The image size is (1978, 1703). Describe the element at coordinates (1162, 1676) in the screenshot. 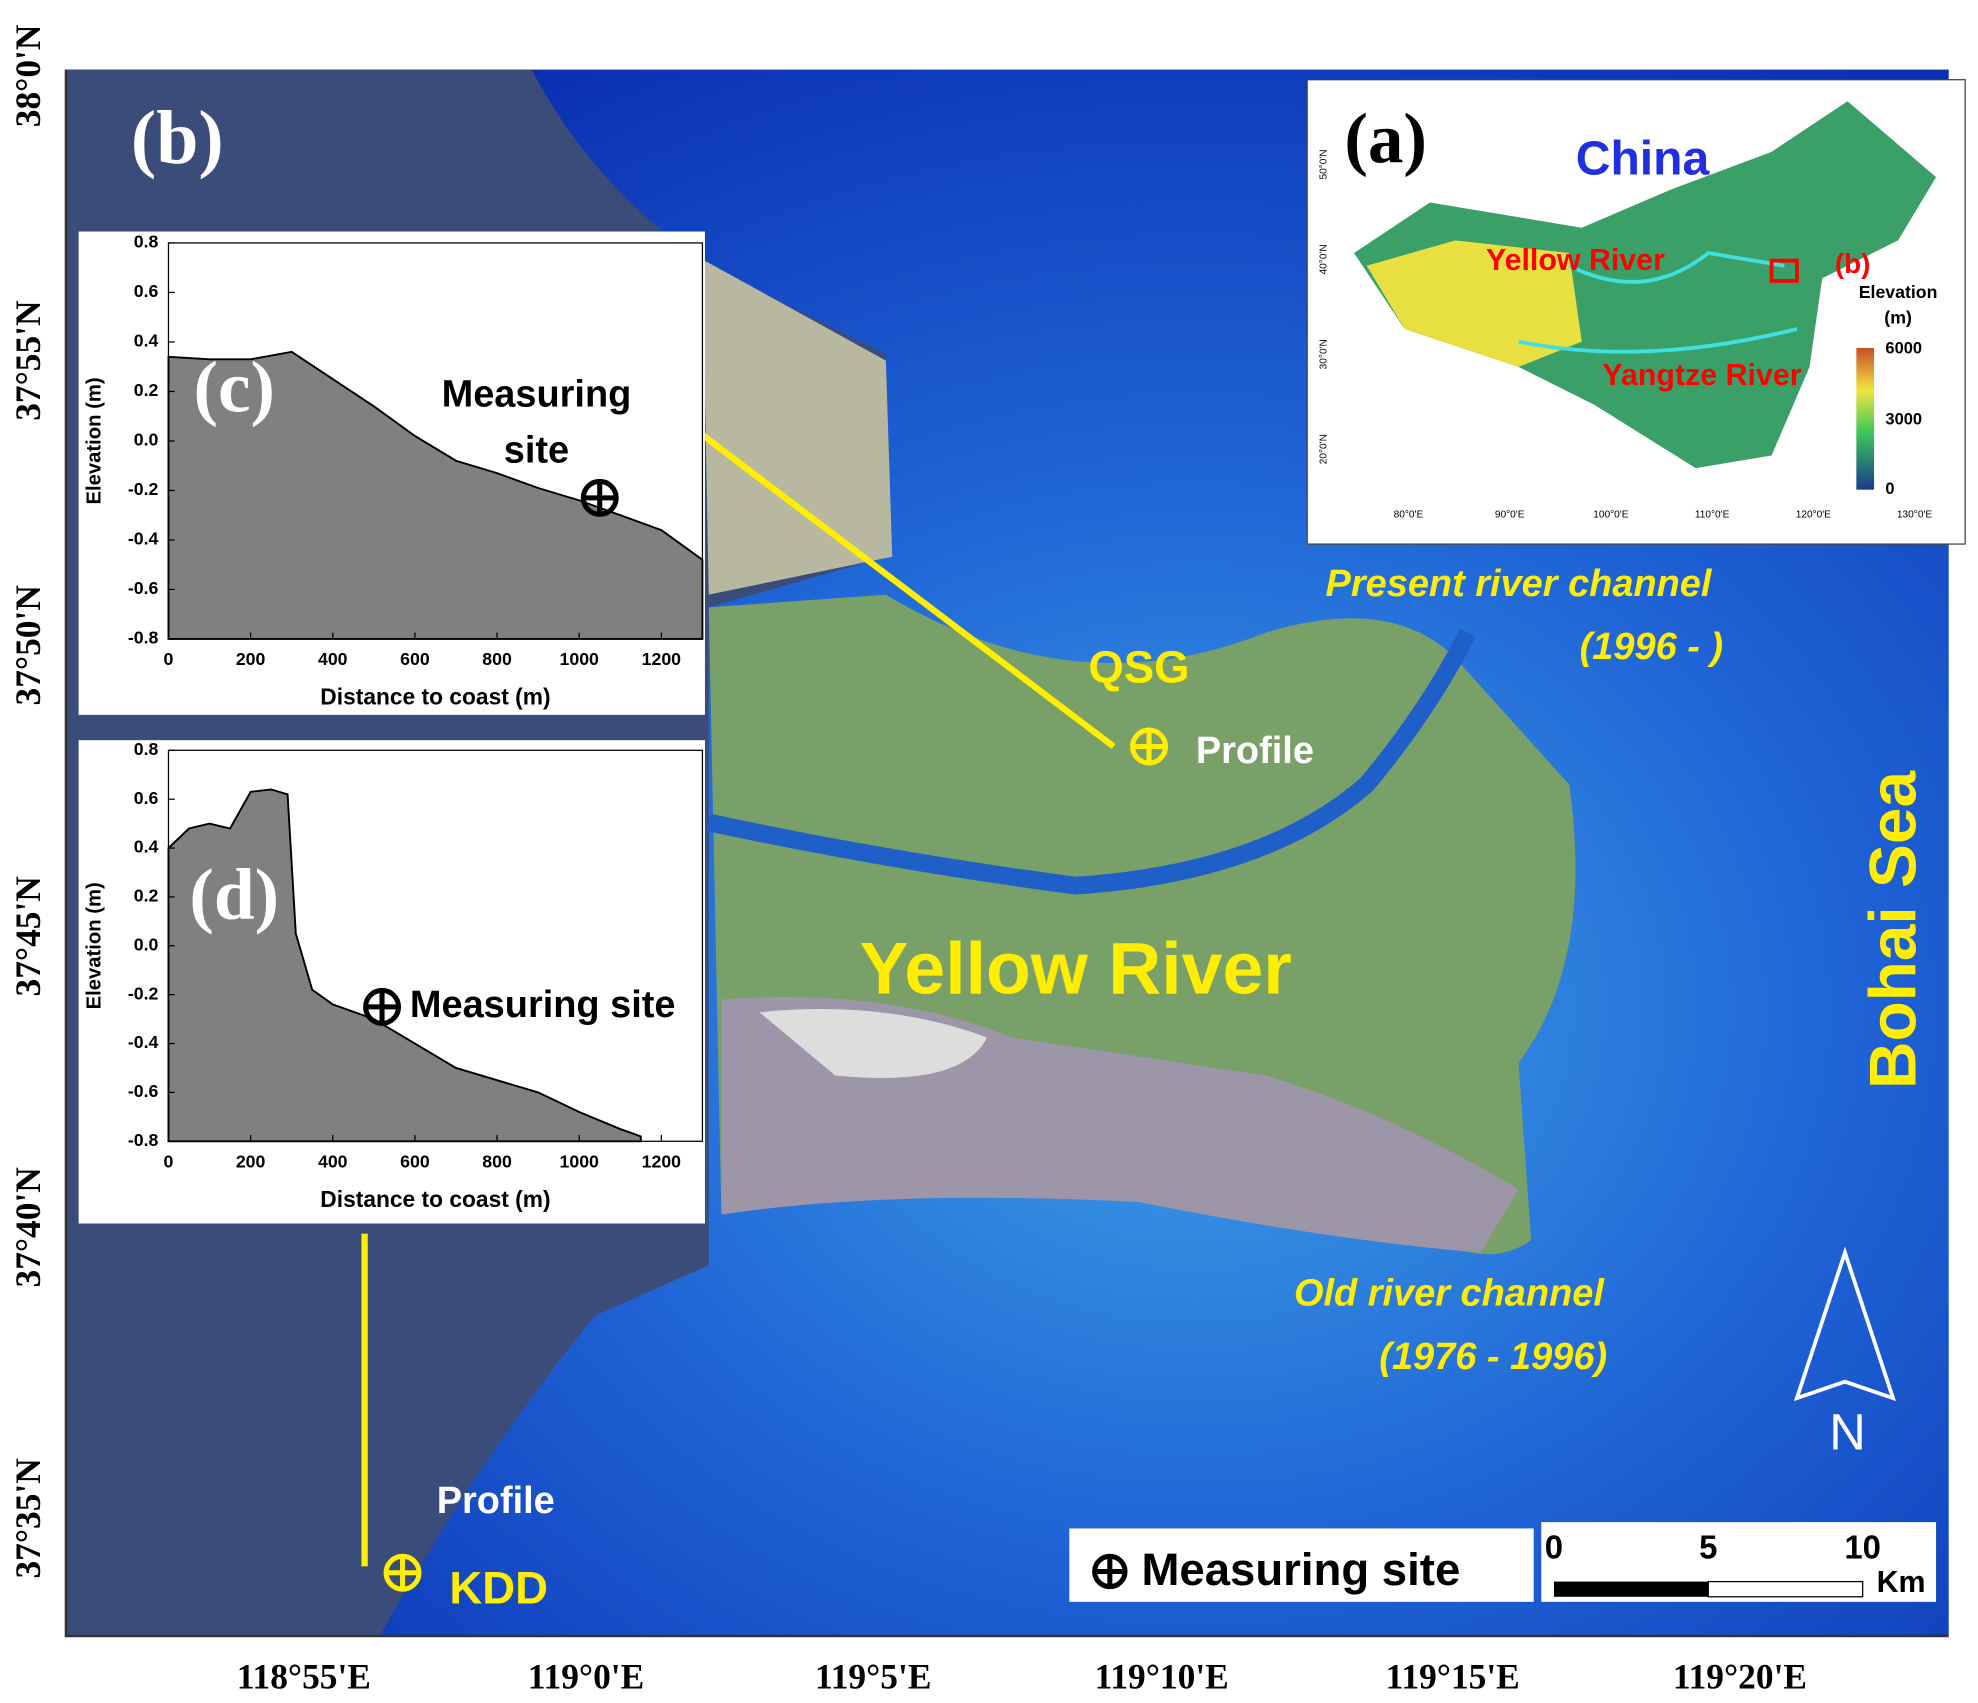

I see `lon-label: 119°10'E` at that location.